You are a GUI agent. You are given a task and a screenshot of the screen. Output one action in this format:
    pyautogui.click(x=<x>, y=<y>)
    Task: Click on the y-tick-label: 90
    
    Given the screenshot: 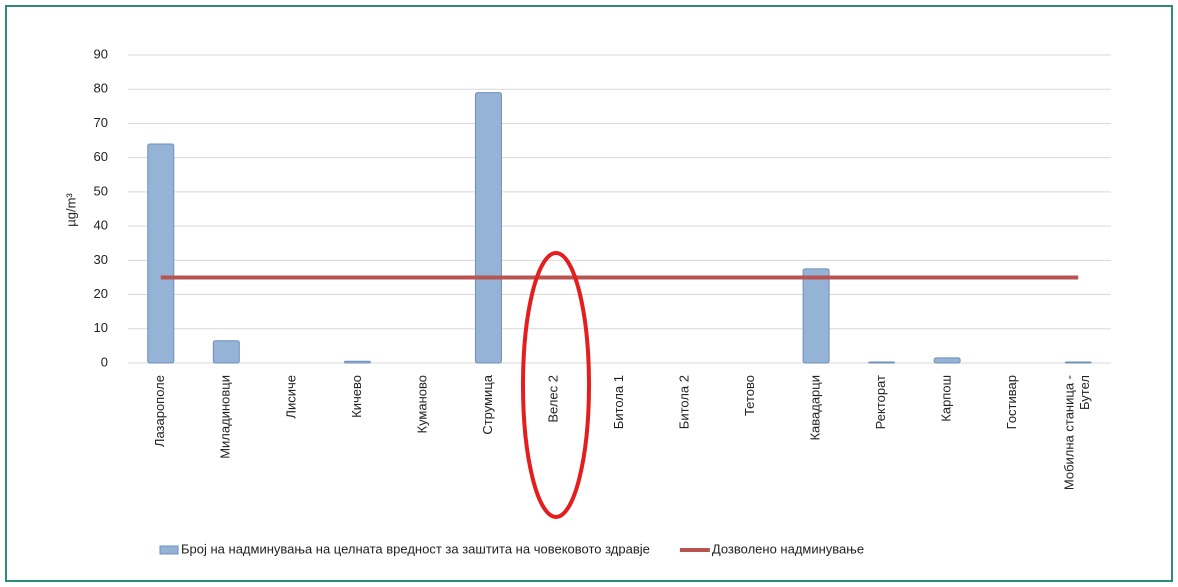 What is the action you would take?
    pyautogui.click(x=101, y=53)
    